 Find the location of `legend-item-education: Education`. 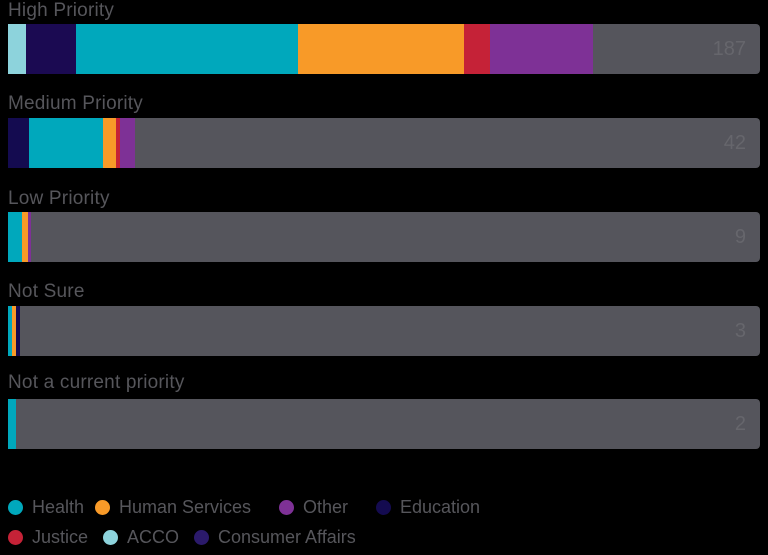

legend-item-education: Education is located at coordinates (428, 507).